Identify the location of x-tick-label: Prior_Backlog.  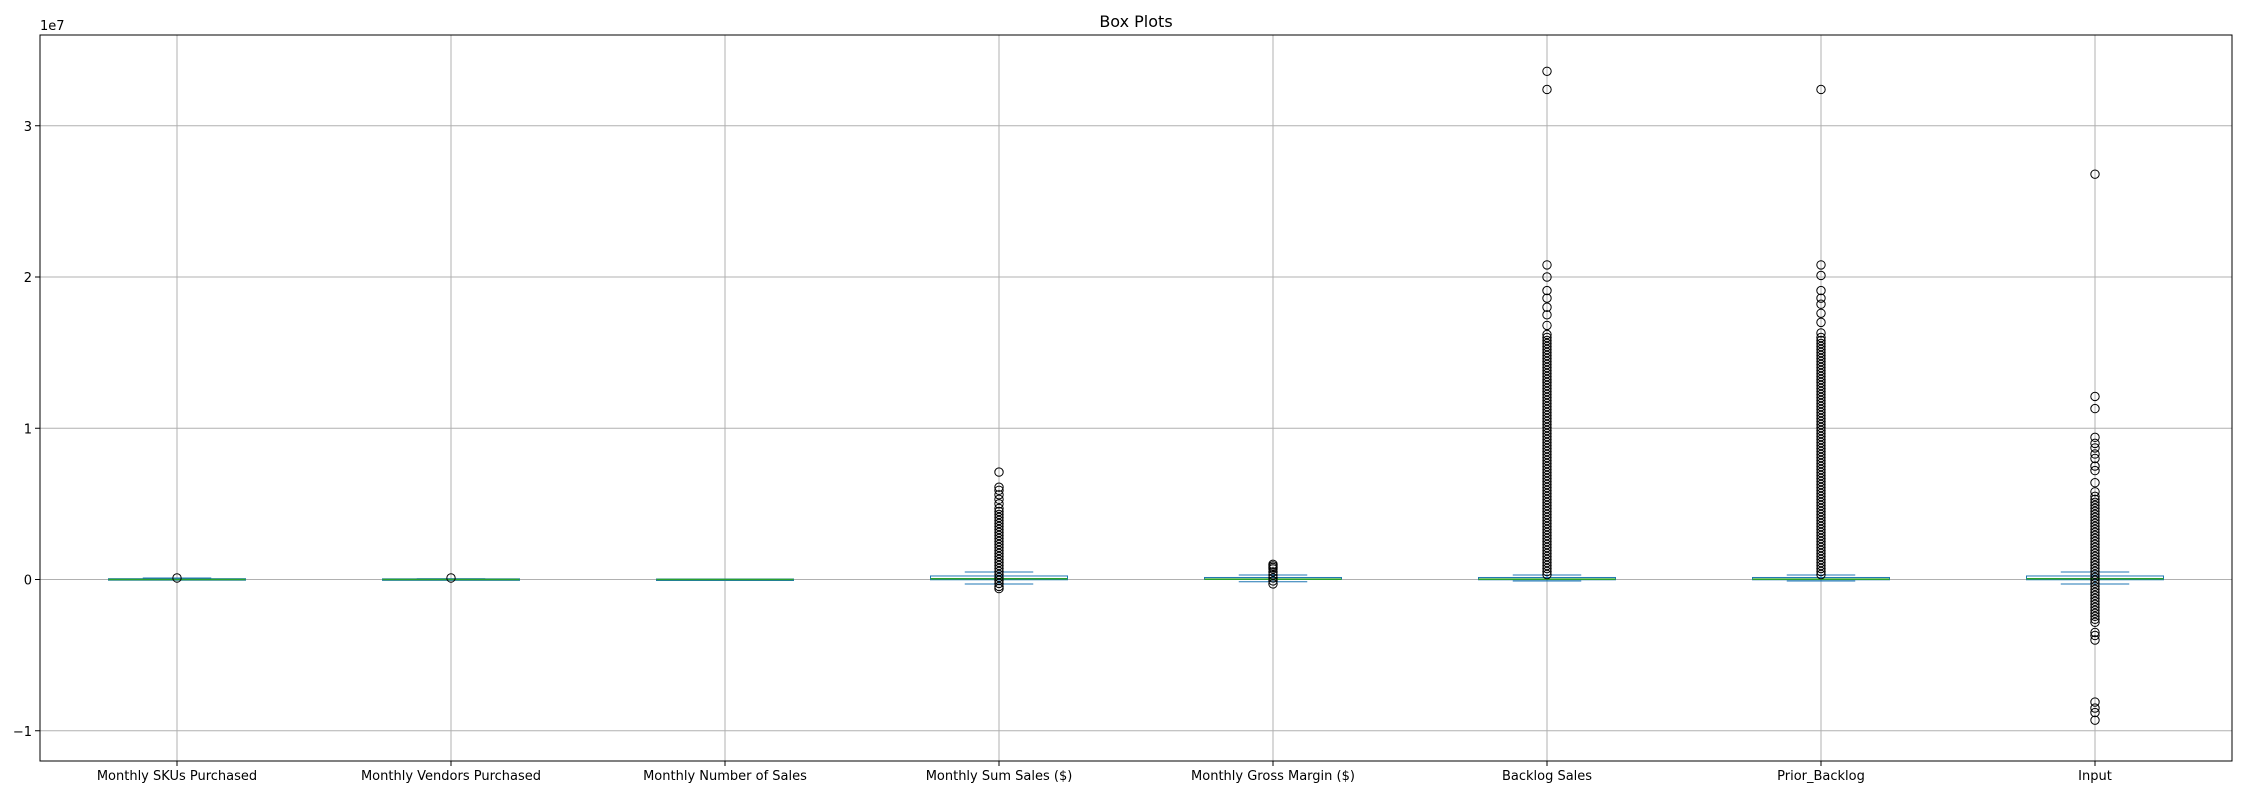
(1821, 776).